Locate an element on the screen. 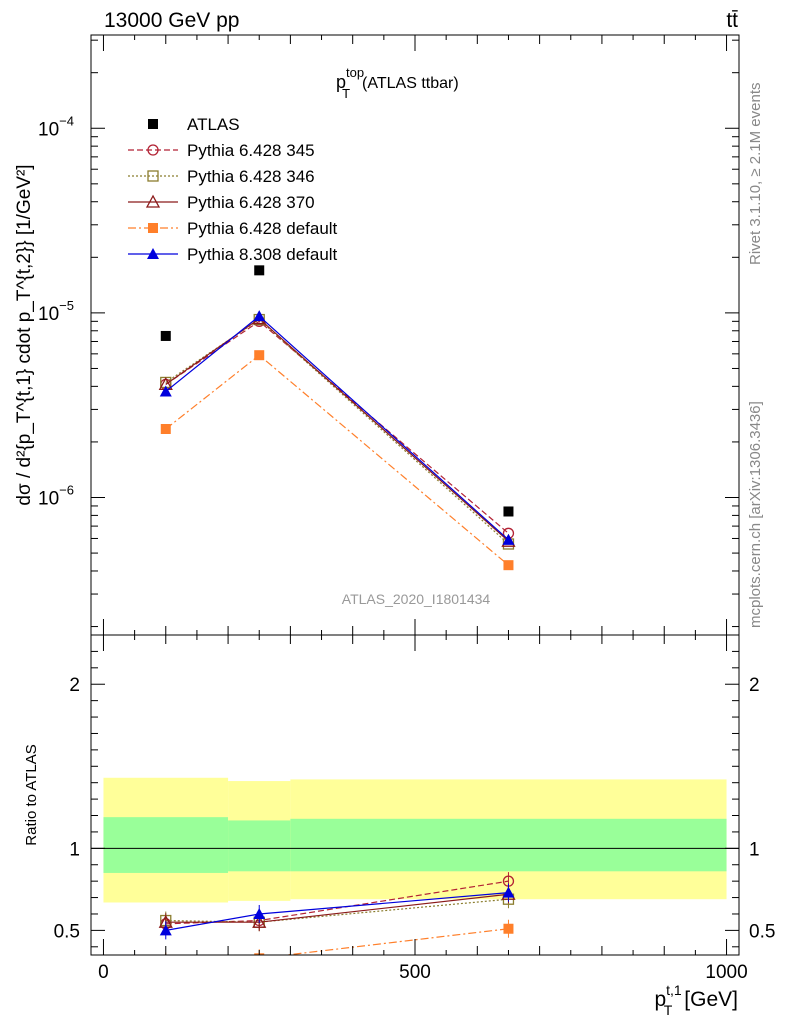 This screenshot has height=1024, width=786. ratio-y-tick-label-right: 2 is located at coordinates (754, 685).